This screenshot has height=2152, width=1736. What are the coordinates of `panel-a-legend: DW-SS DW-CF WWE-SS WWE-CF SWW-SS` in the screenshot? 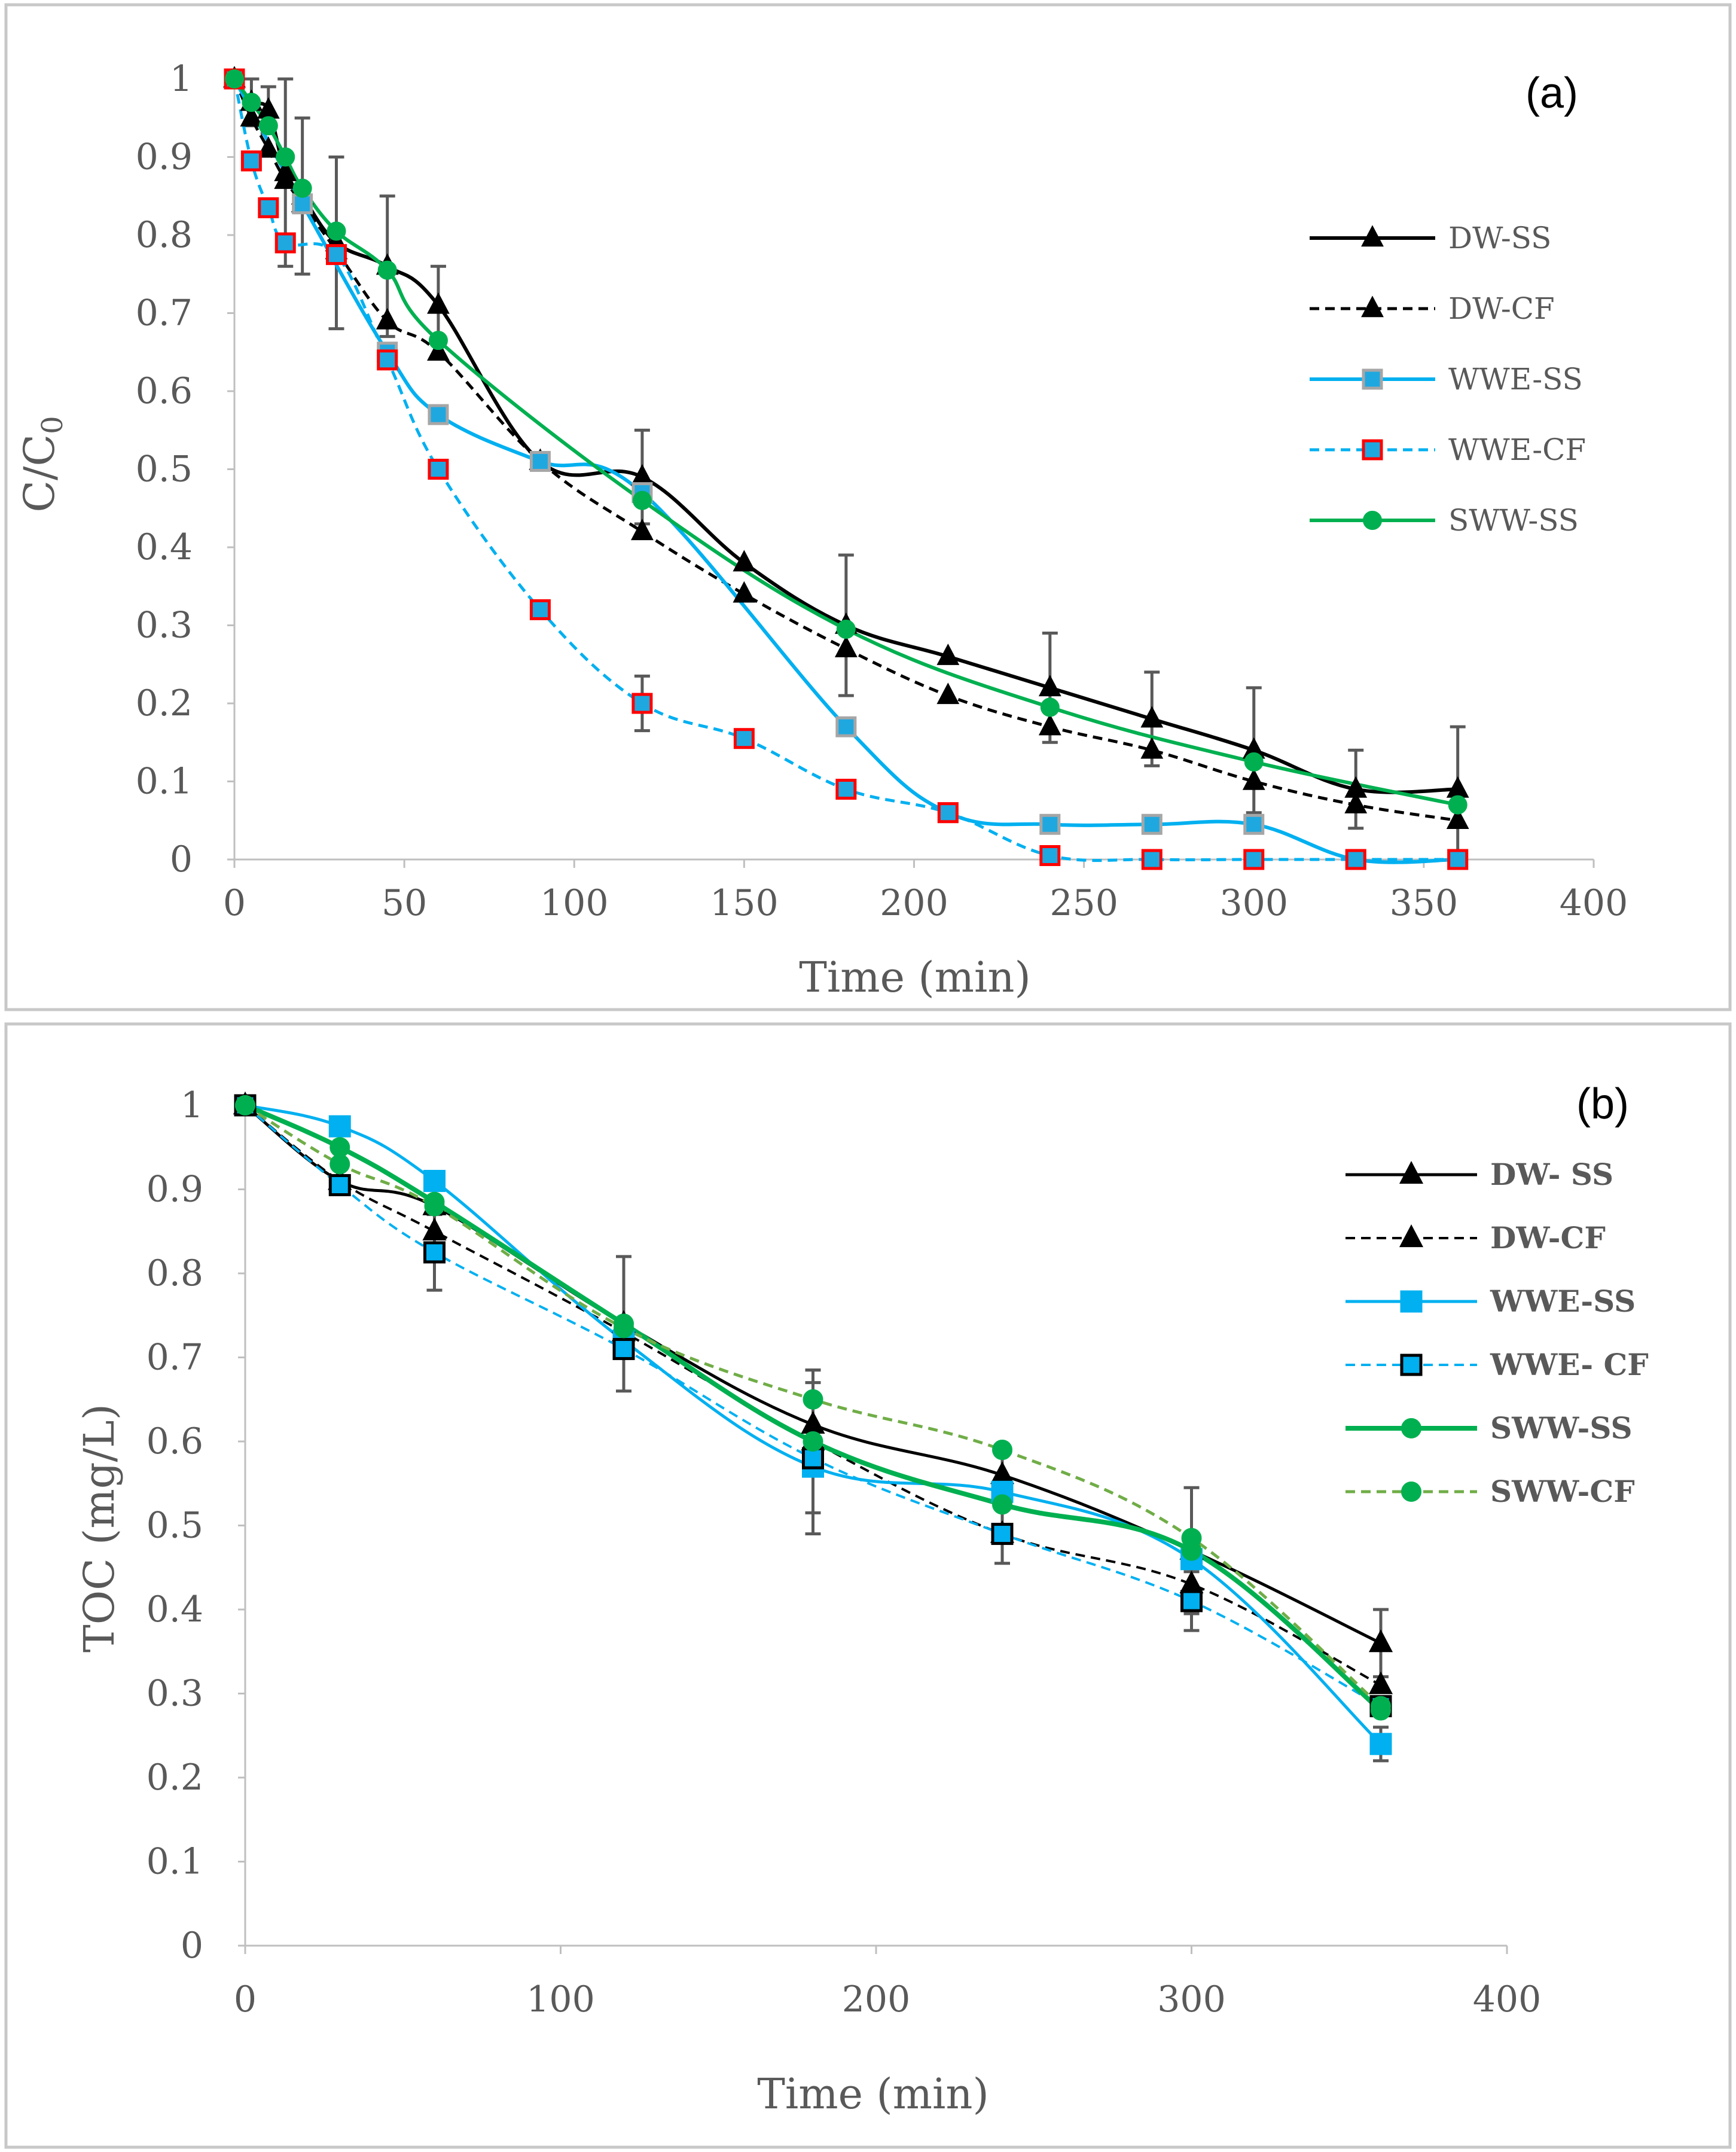 It's located at (1448, 379).